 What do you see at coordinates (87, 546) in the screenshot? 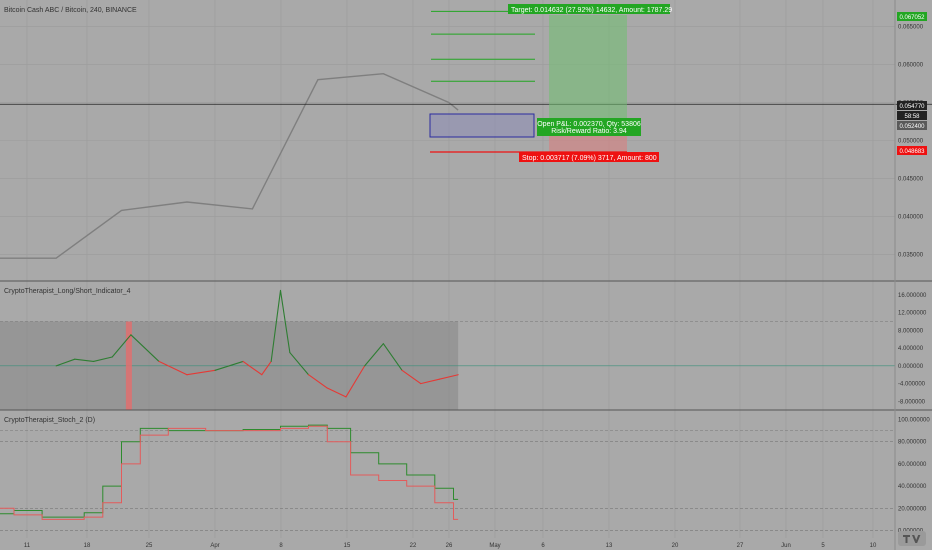
I see `x-tick-label: 18` at bounding box center [87, 546].